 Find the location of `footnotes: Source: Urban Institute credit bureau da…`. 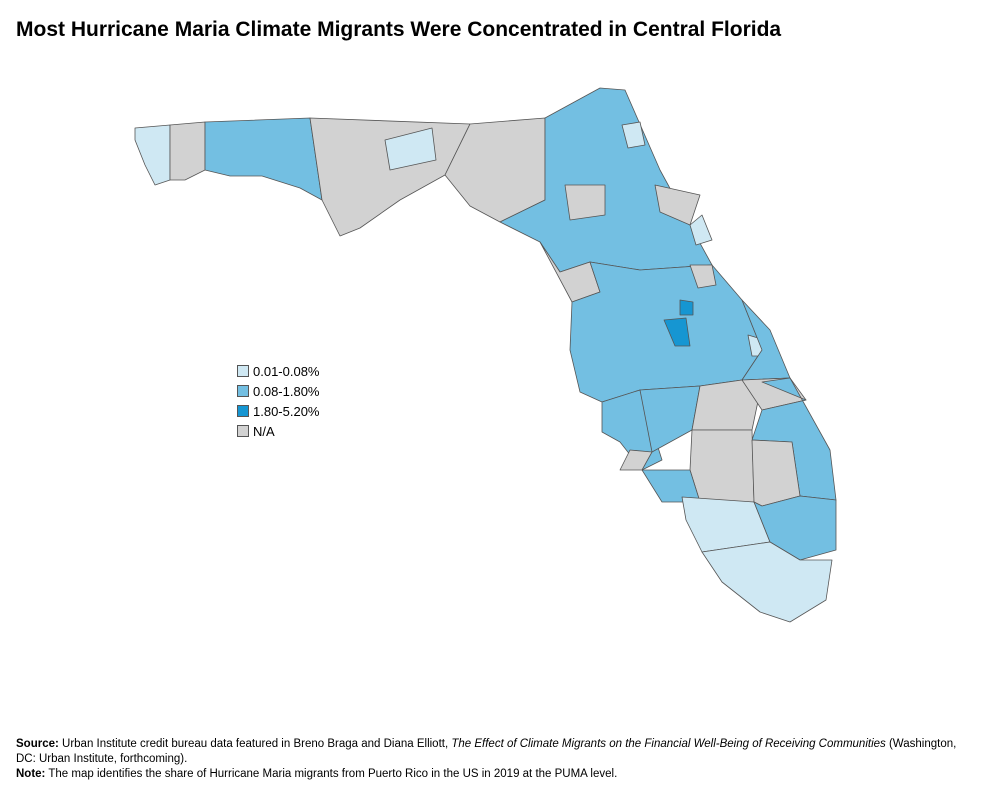

footnotes: Source: Urban Institute credit bureau da… is located at coordinates (496, 759).